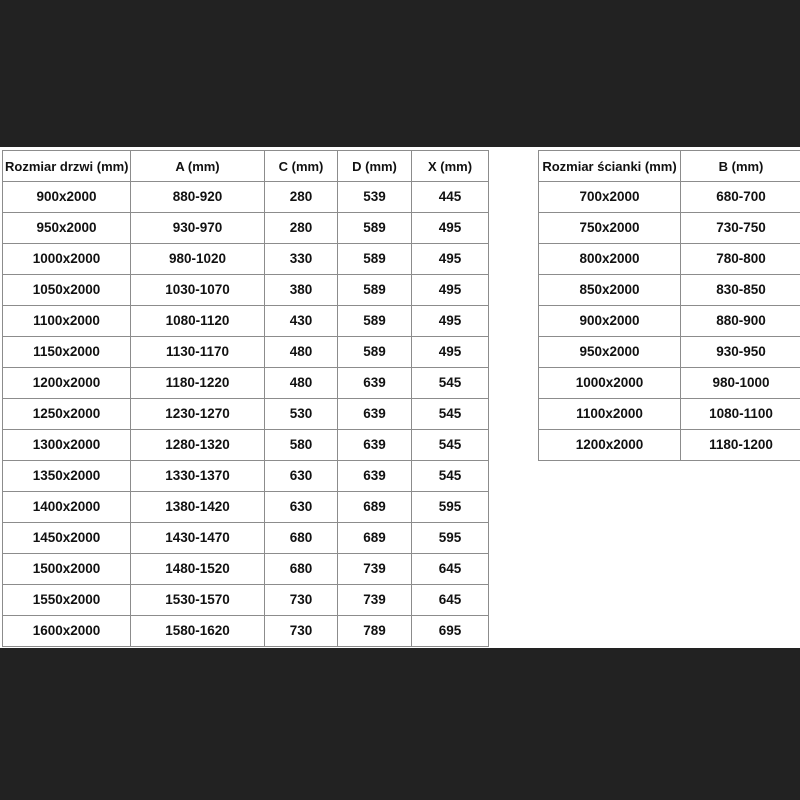 This screenshot has height=800, width=800. I want to click on wall-cell: 980-1000, so click(740, 383).